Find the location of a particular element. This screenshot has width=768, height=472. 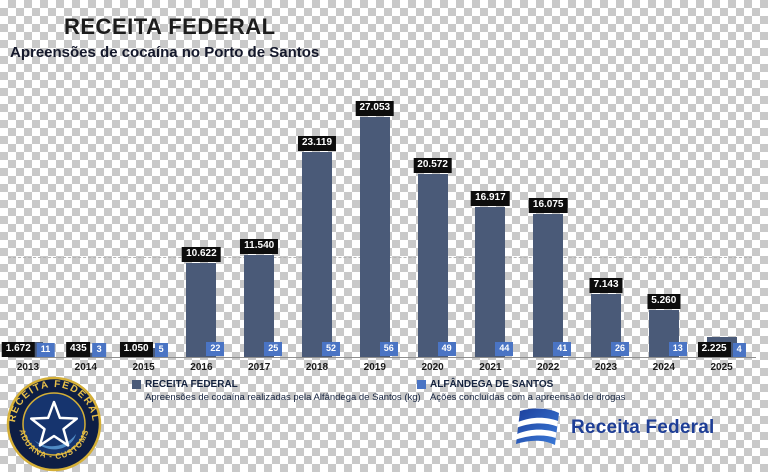

year-label-2018: 2018 is located at coordinates (317, 367).